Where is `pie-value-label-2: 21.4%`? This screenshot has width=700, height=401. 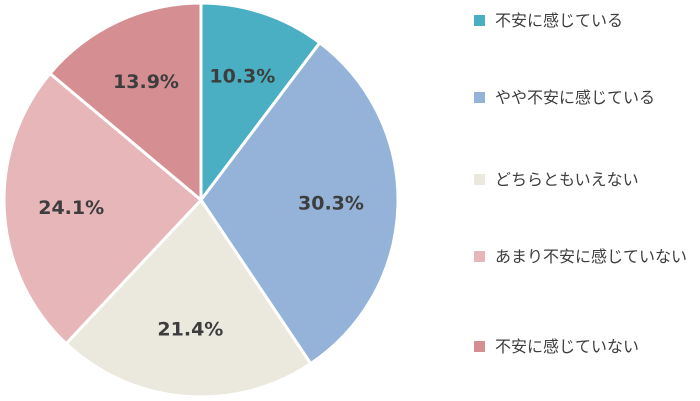 pie-value-label-2: 21.4% is located at coordinates (190, 330).